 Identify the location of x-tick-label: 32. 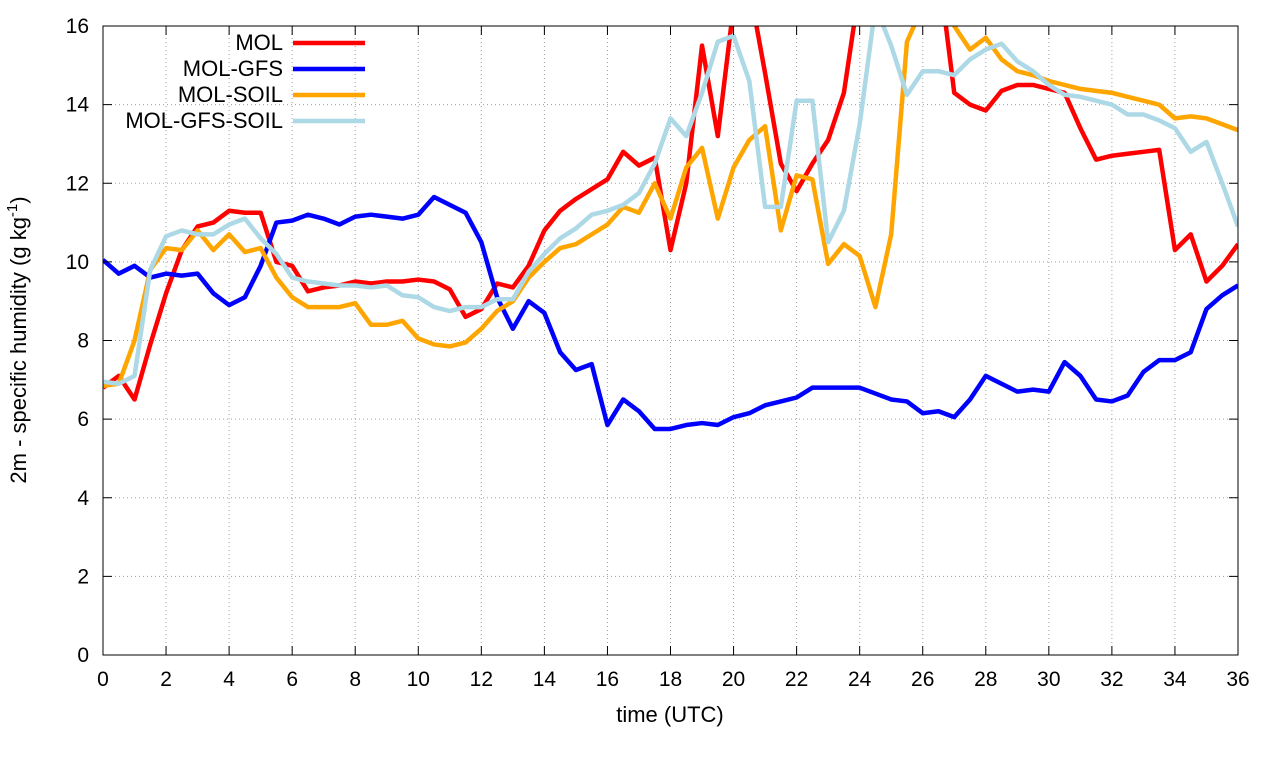
(1111, 679).